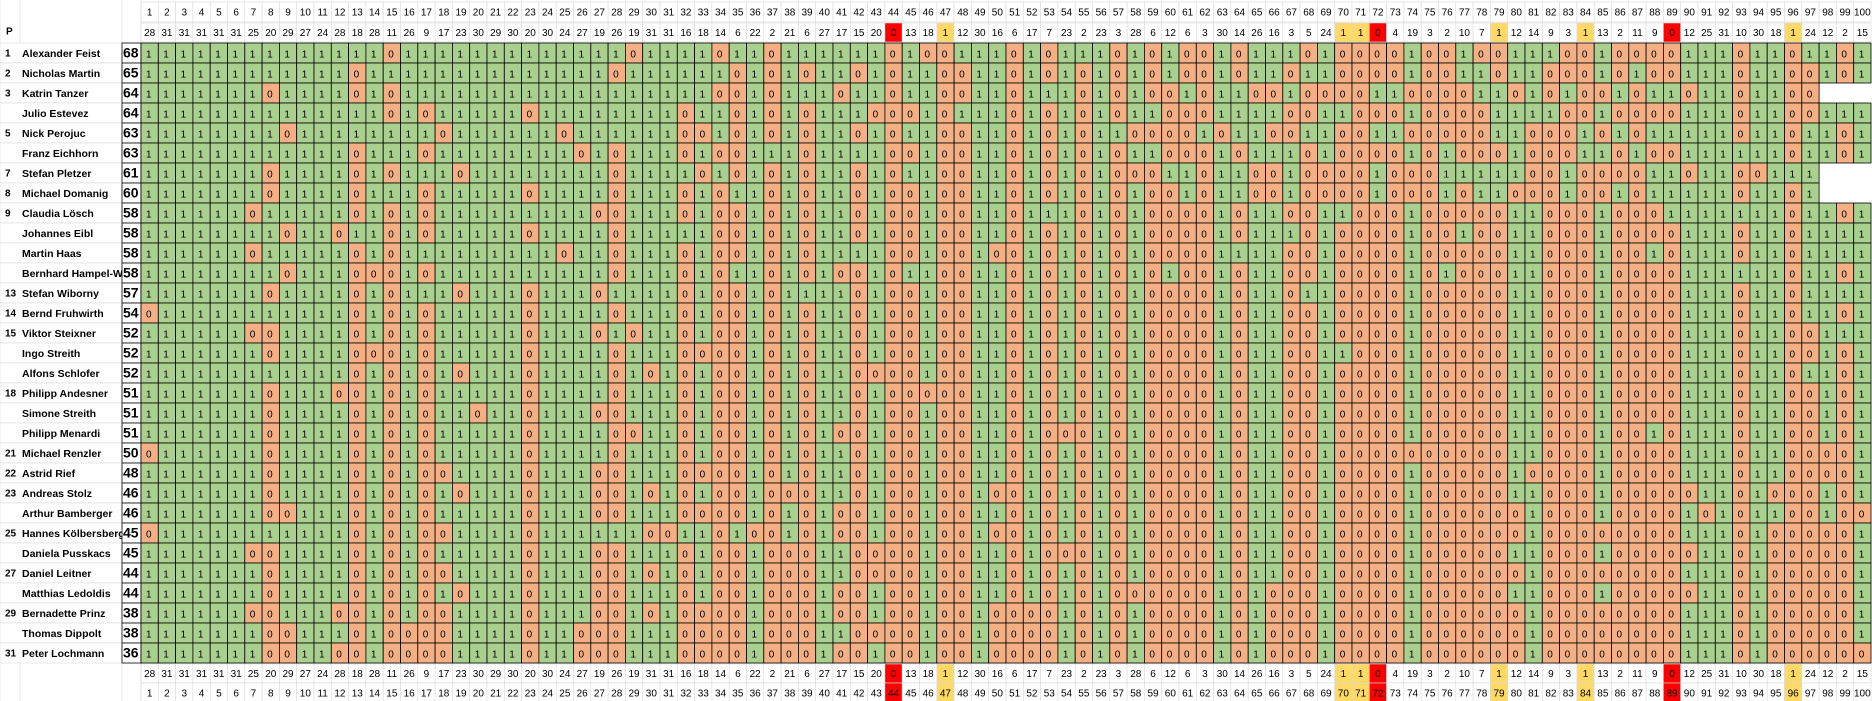 This screenshot has height=701, width=1872. What do you see at coordinates (461, 674) in the screenshot?
I see `correct-count: 23` at bounding box center [461, 674].